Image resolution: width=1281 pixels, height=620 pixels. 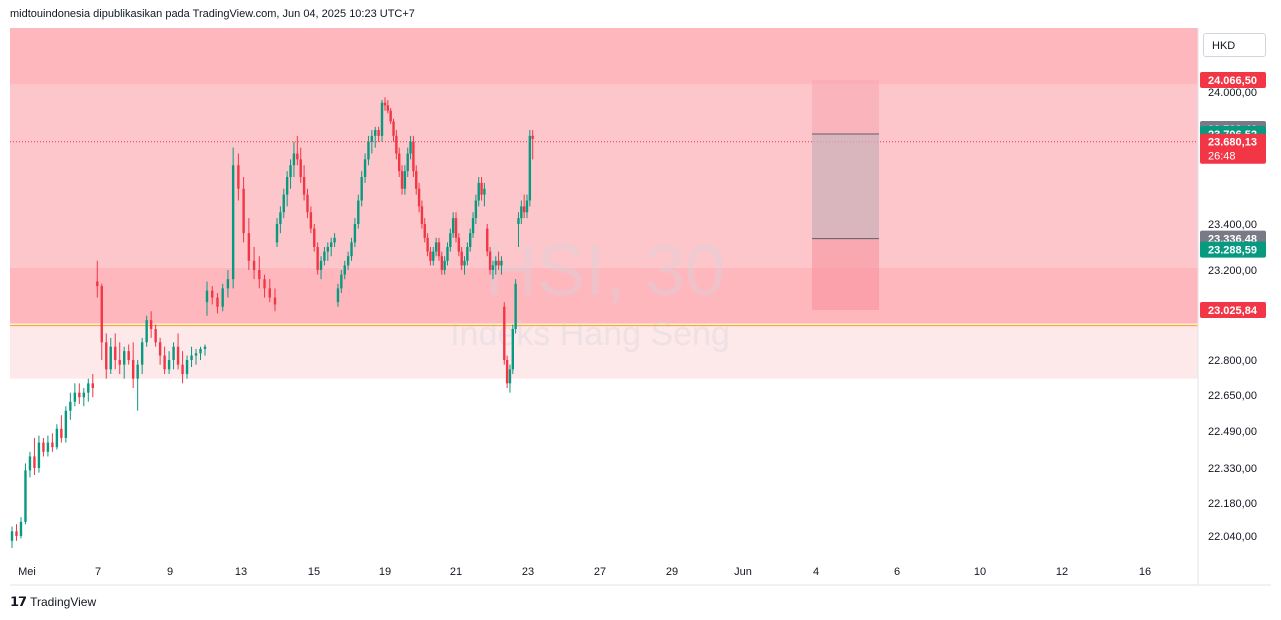 I want to click on x-tick-label: 19, so click(x=385, y=572).